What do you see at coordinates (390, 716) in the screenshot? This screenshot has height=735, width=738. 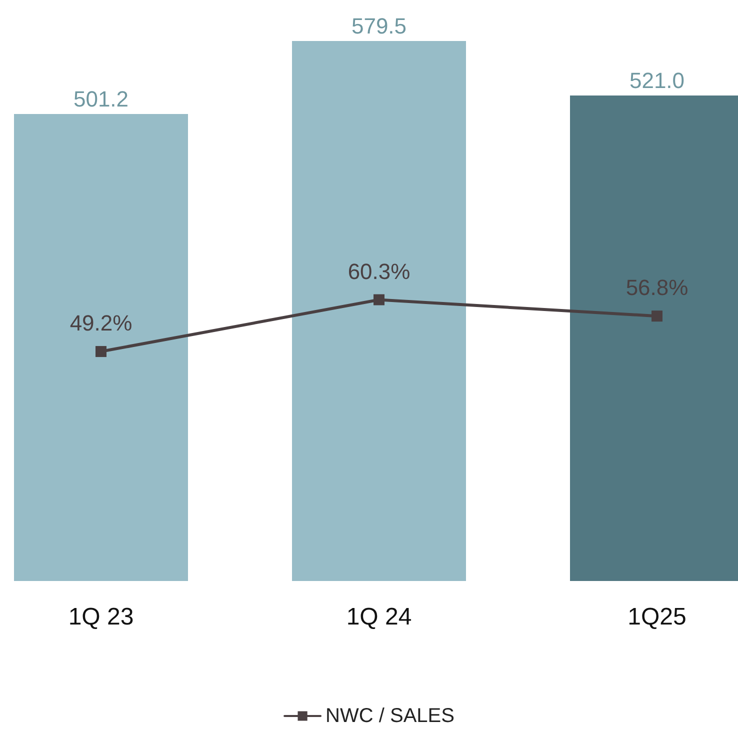 I see `legend-label: NWC / SALES` at bounding box center [390, 716].